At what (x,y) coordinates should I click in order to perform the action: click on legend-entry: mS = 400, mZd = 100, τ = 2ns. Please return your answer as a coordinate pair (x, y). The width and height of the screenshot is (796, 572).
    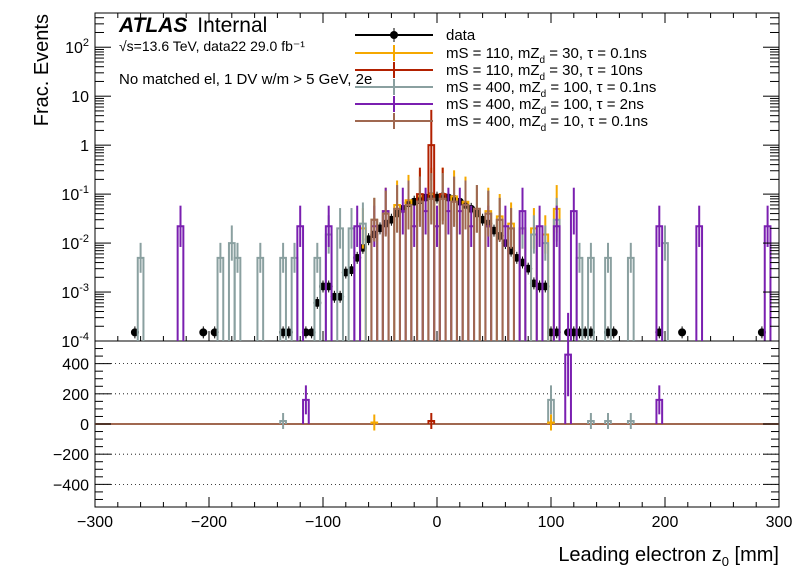
    Looking at the image, I should click on (545, 106).